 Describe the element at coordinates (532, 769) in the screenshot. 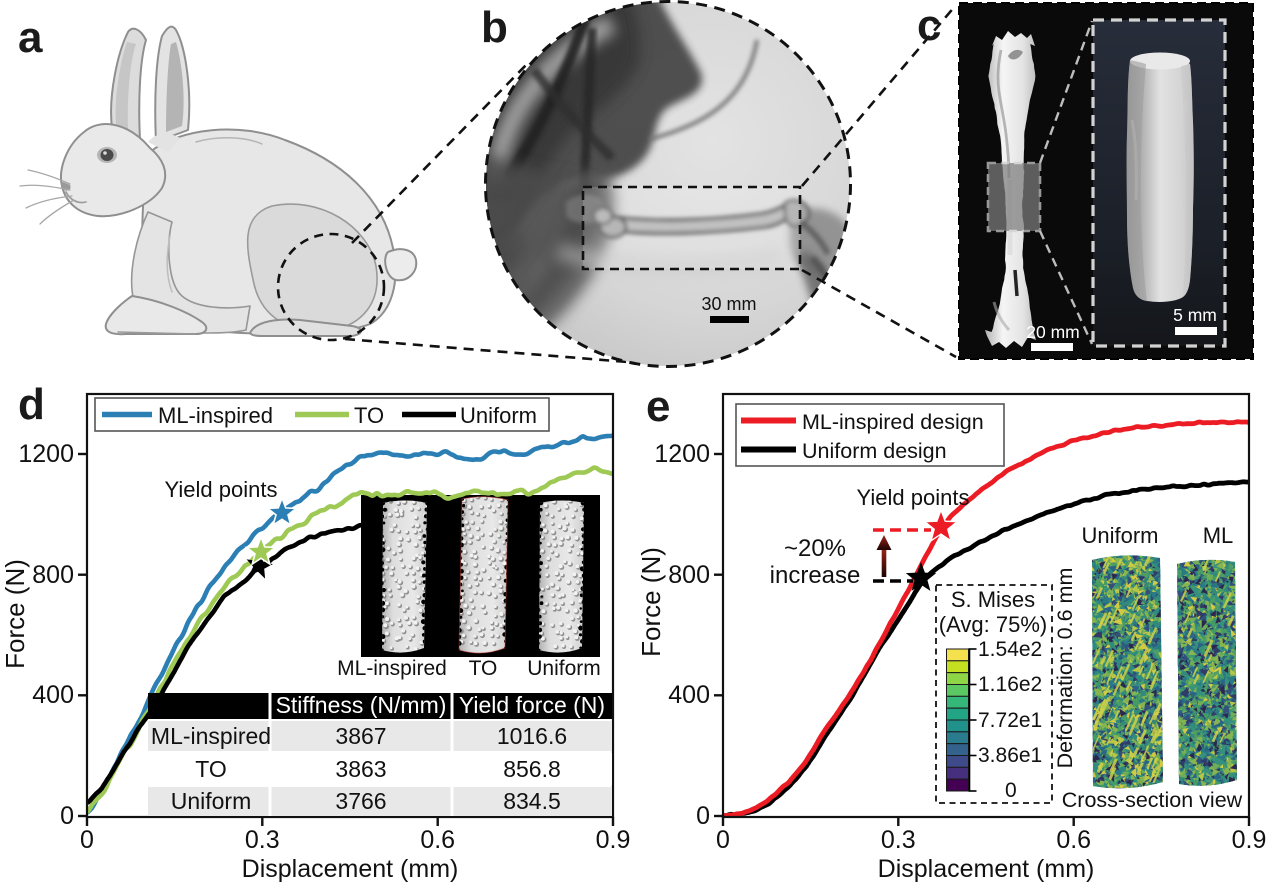

I see `svg-text: 856.8` at that location.